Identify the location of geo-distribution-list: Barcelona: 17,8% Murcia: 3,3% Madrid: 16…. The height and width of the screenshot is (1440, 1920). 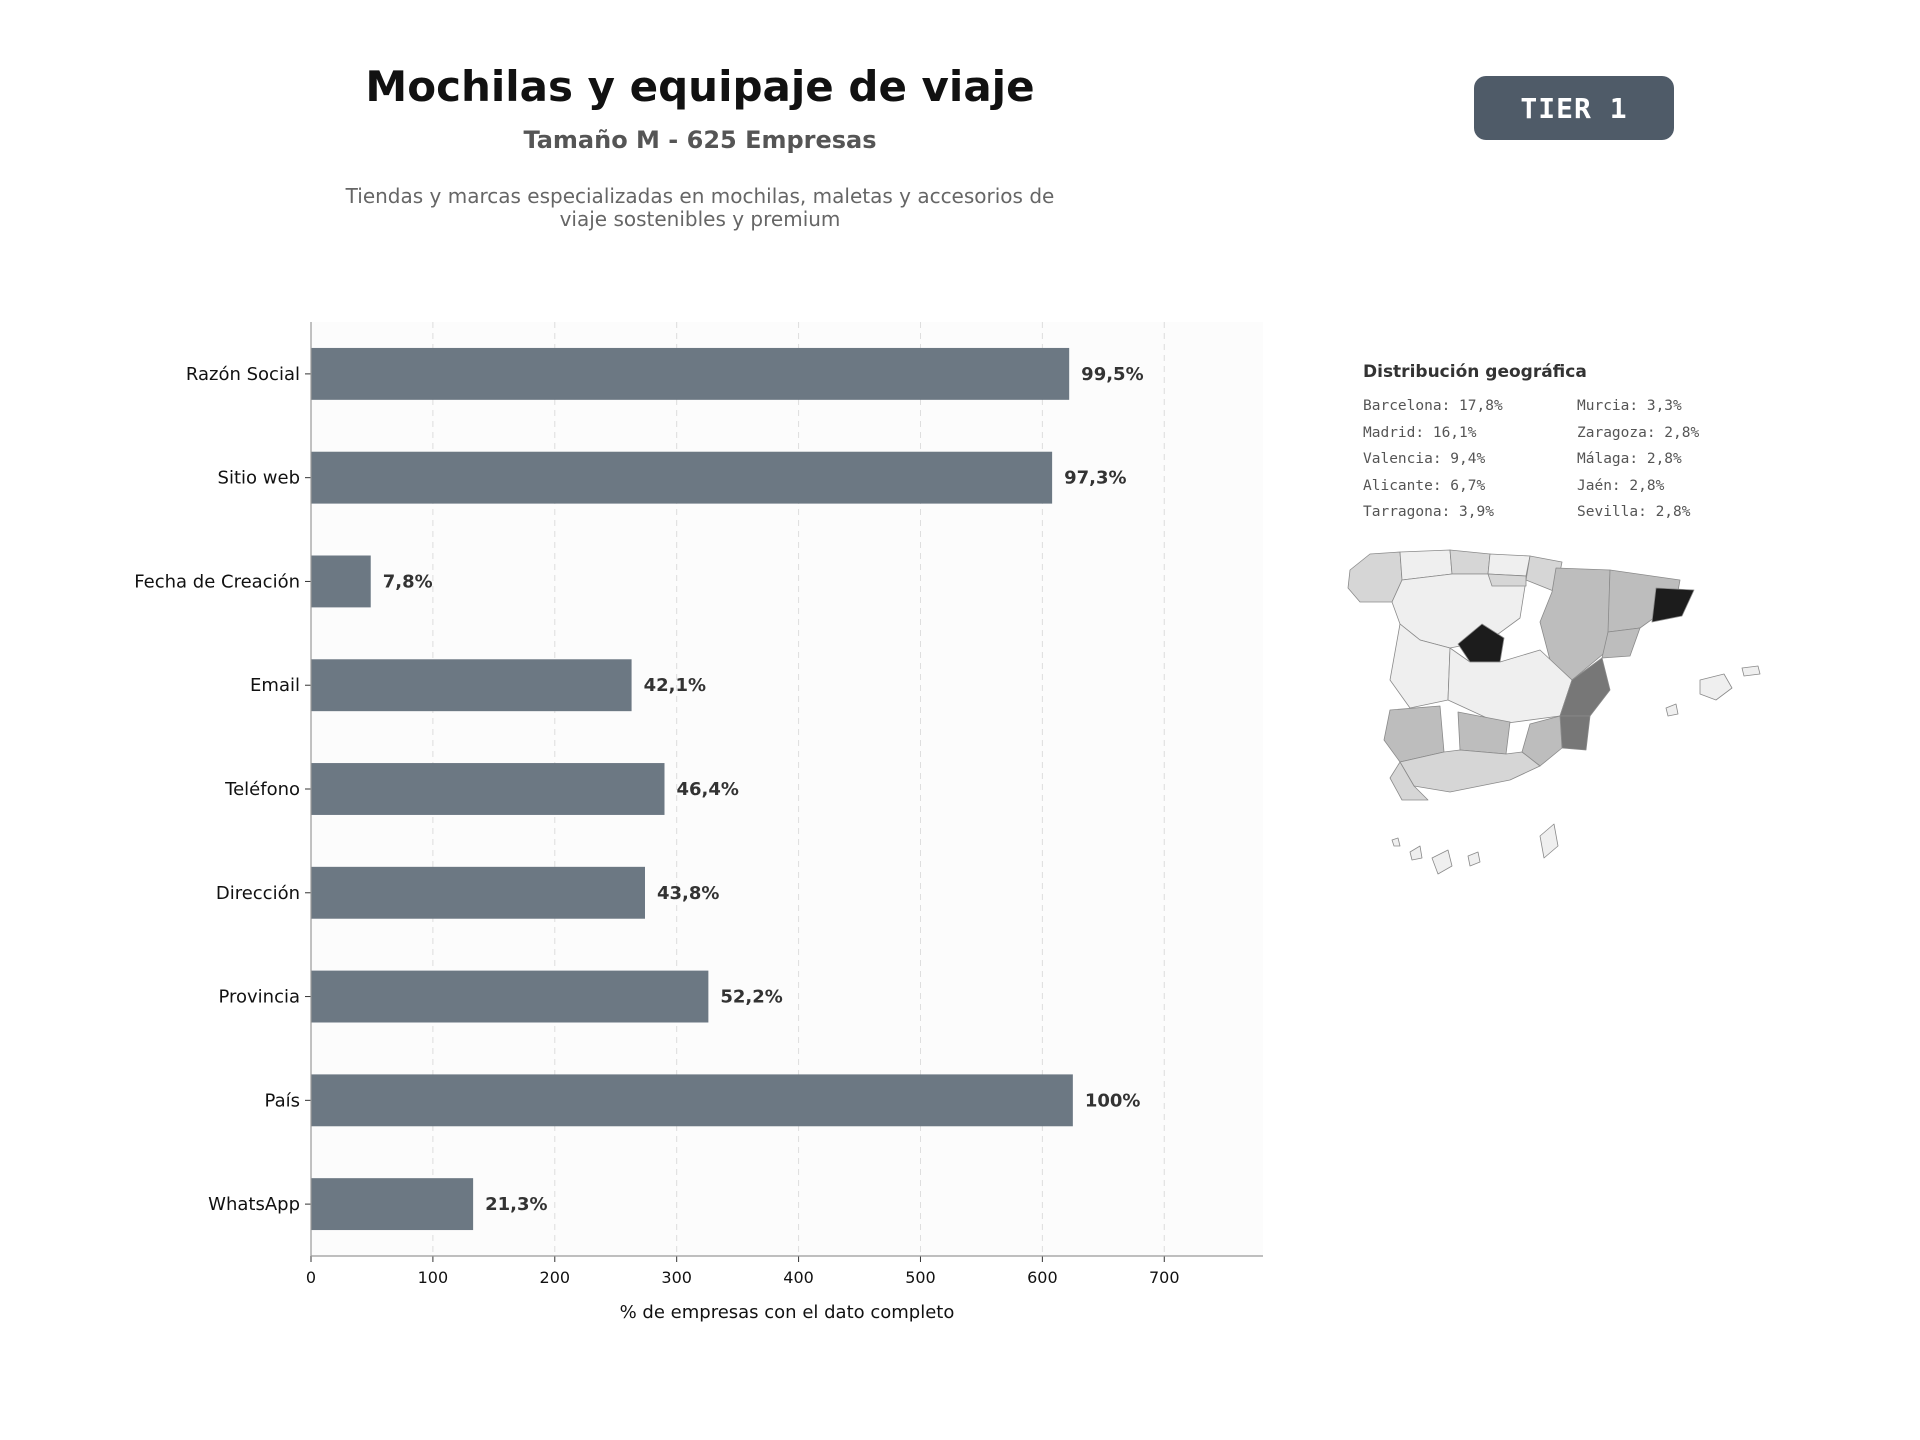
(1563, 464).